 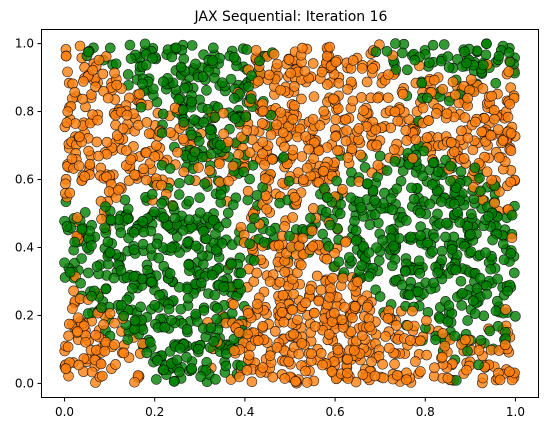 I want to click on y-axis: 0.0 0.2 0.4 0.6 0.8 1.0, so click(x=28, y=213).